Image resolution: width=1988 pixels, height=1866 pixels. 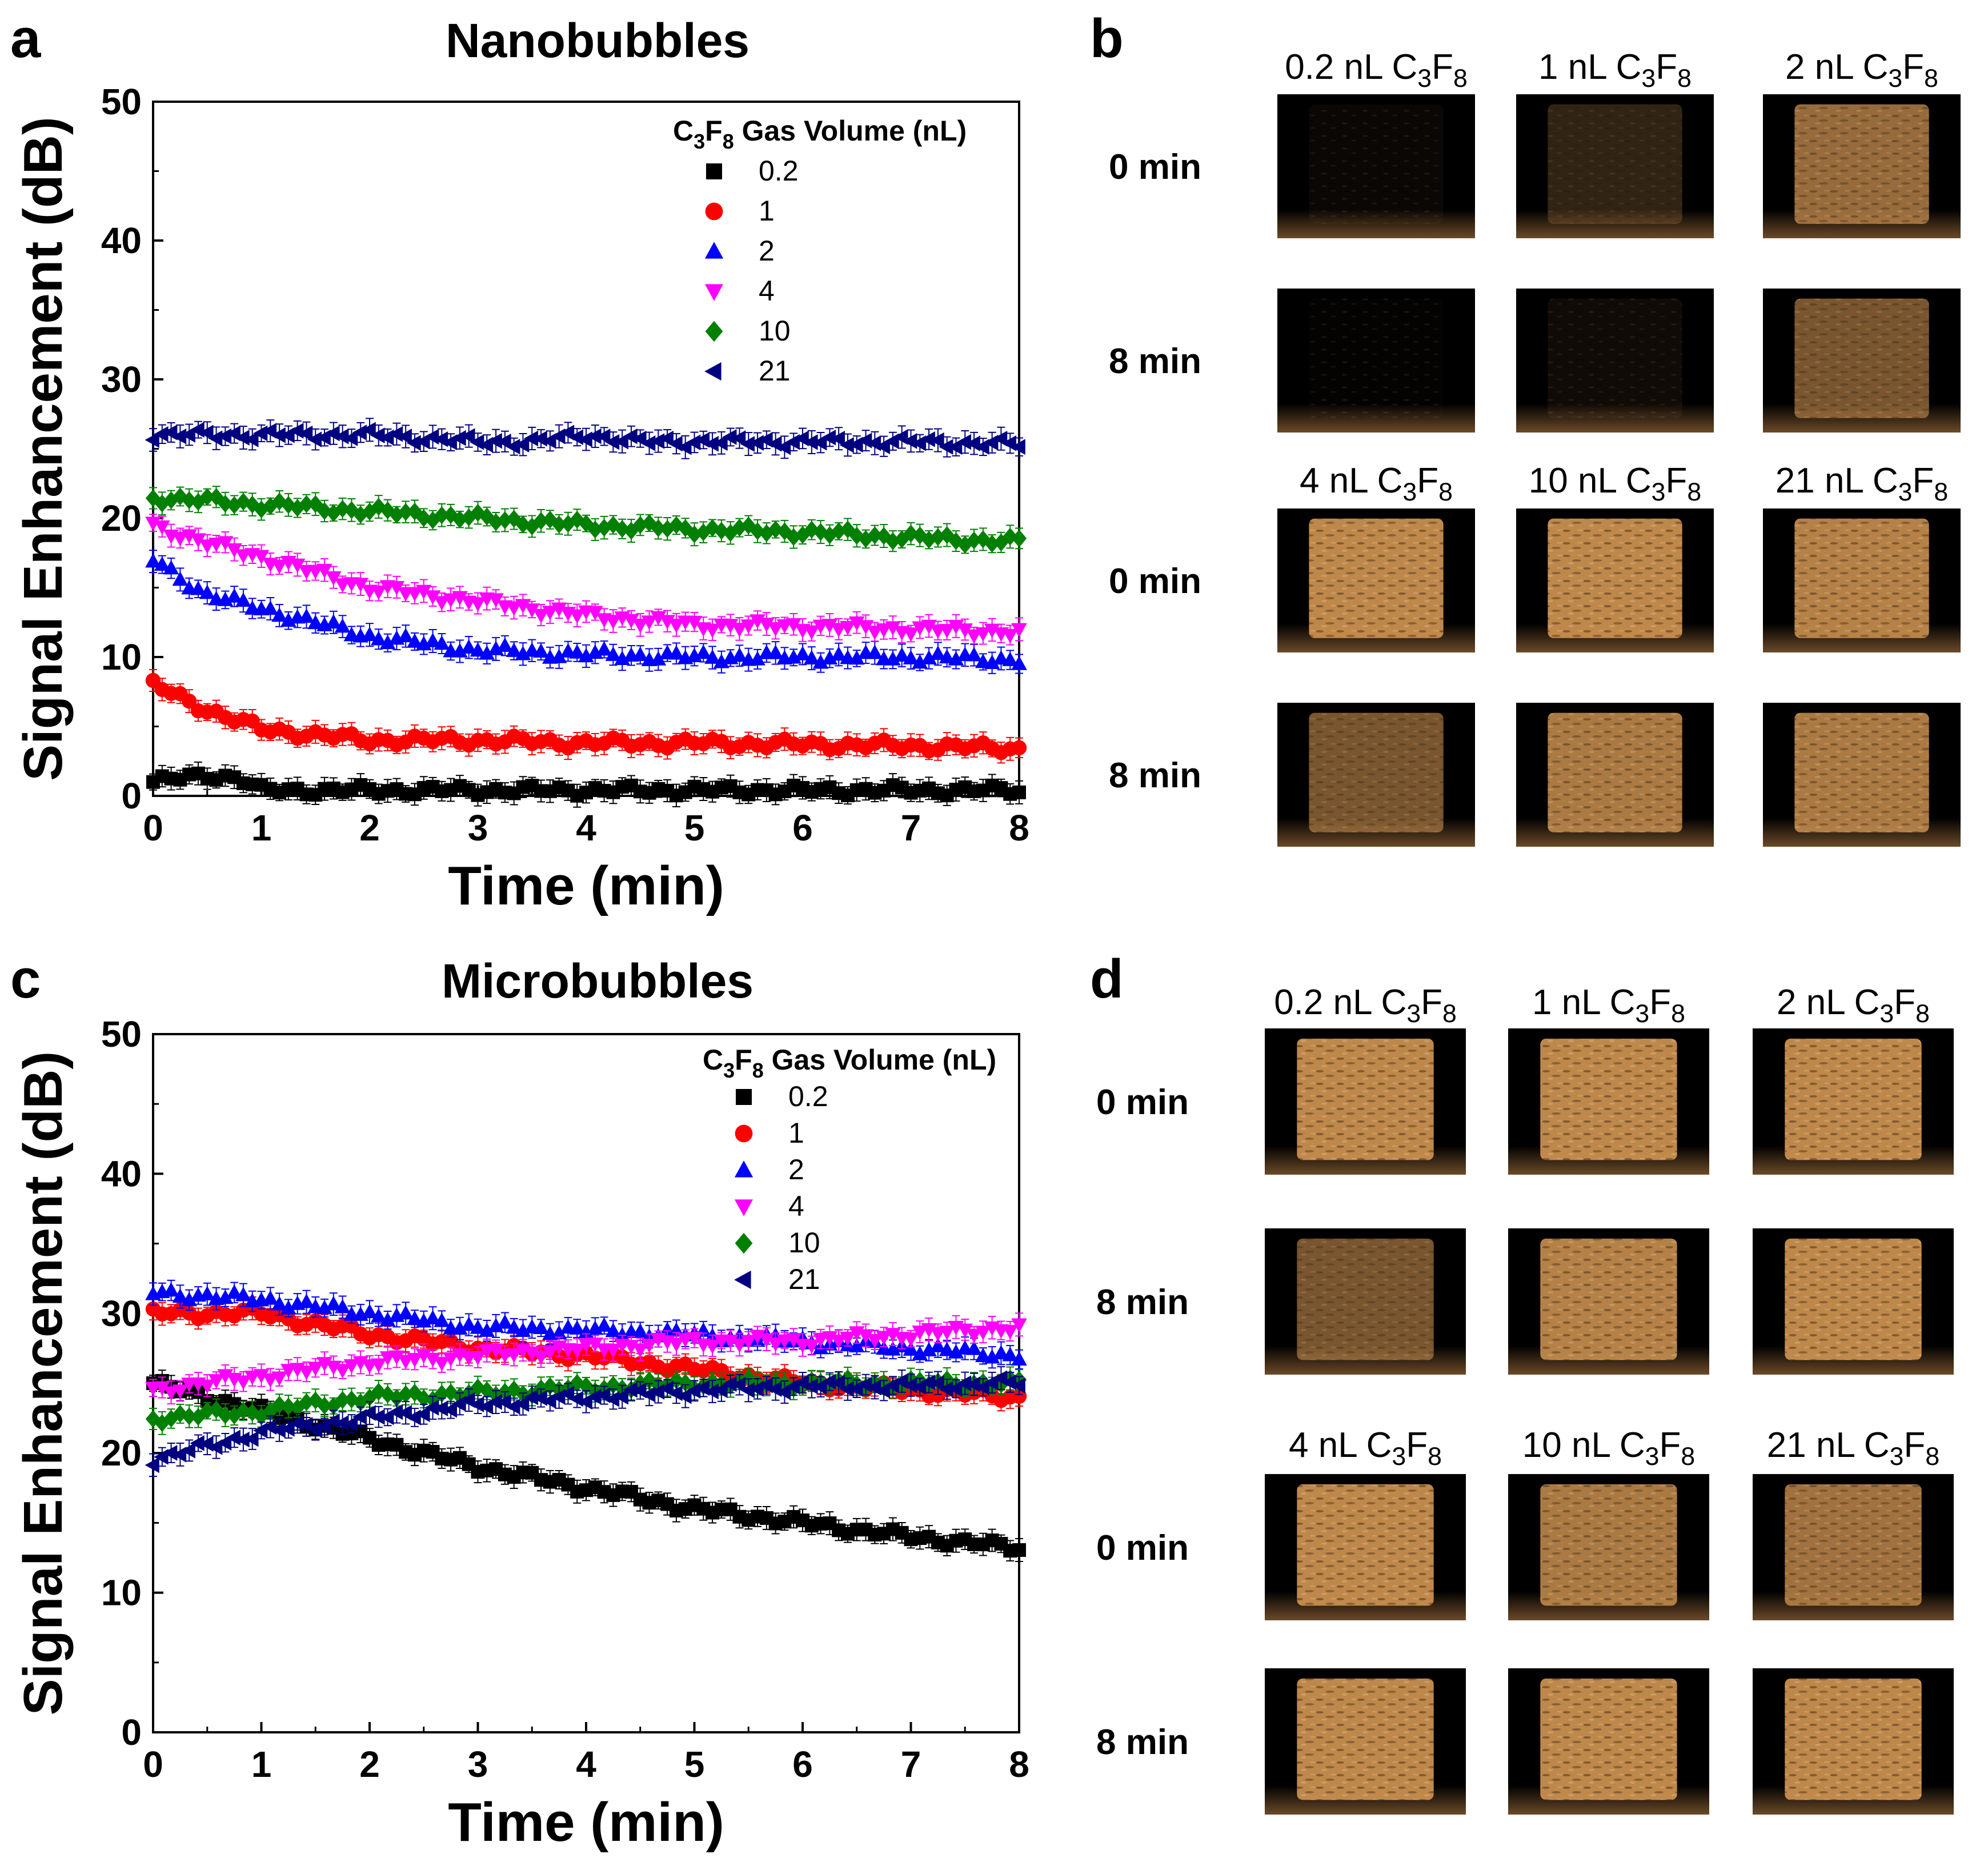 I want to click on legend-entry-label: 1, so click(x=796, y=1133).